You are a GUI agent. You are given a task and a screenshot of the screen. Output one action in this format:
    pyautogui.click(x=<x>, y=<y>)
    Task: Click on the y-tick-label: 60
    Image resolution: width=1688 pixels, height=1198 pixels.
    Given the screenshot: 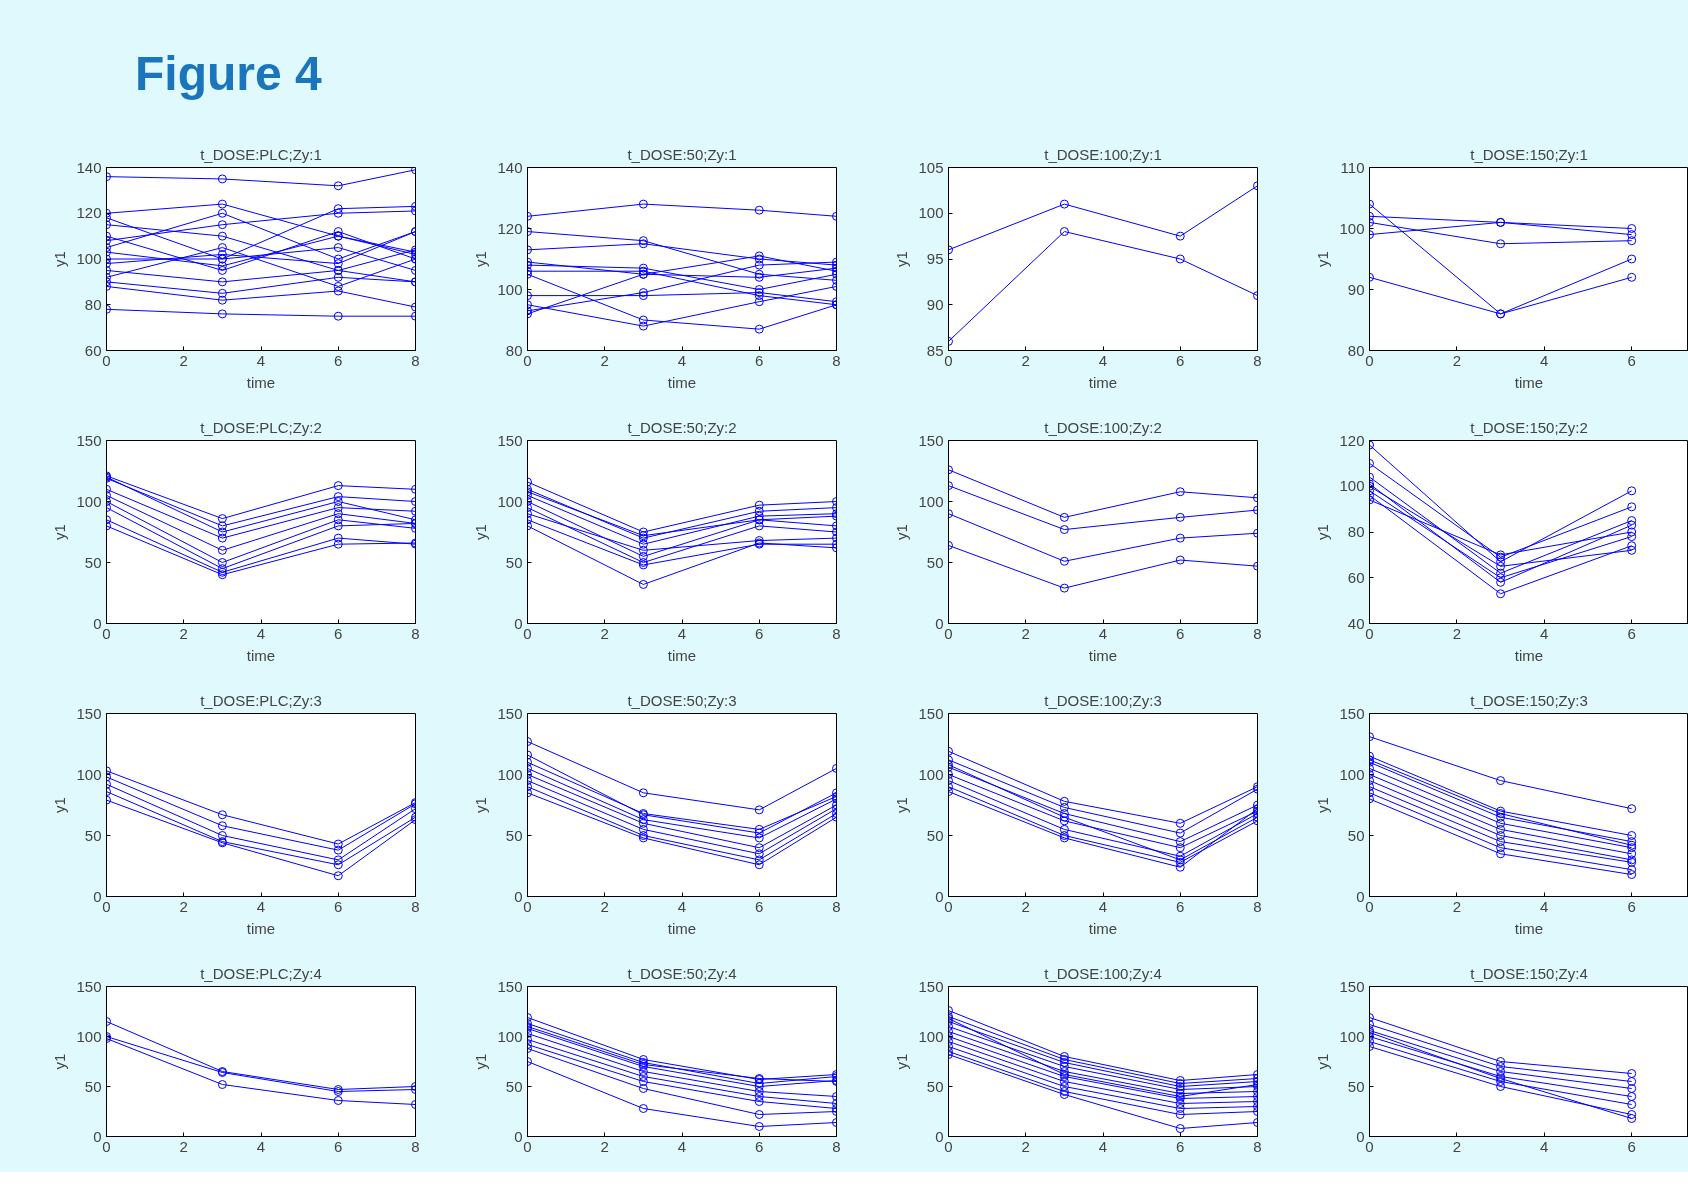 What is the action you would take?
    pyautogui.click(x=93, y=350)
    